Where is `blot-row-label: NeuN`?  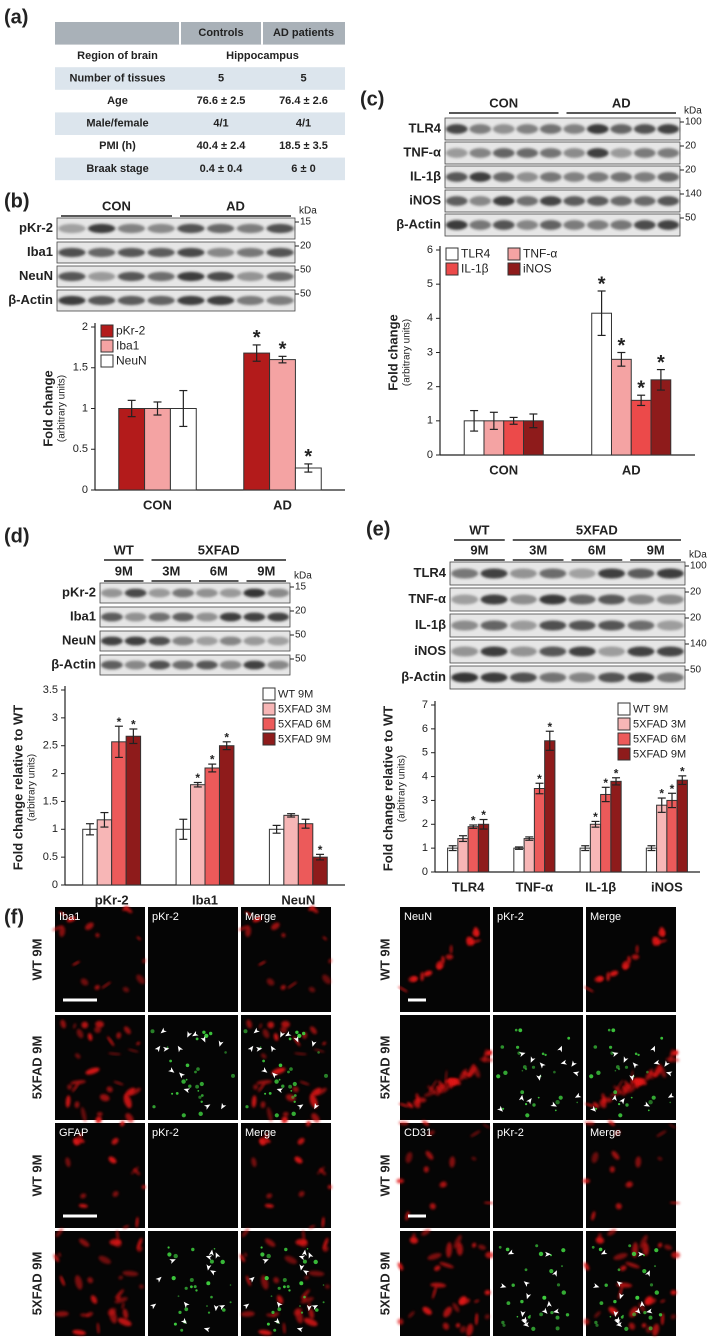 blot-row-label: NeuN is located at coordinates (79, 639).